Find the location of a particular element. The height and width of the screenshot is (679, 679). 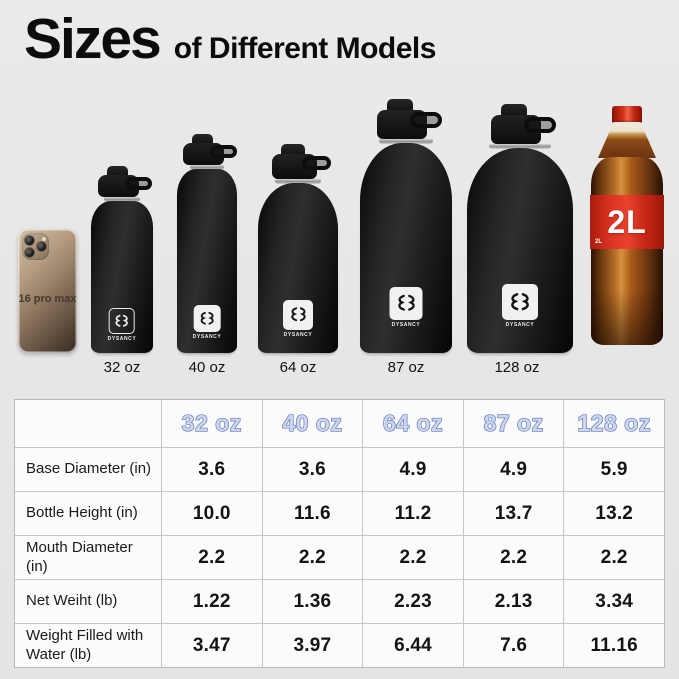

table-cell-value: 10.0 is located at coordinates (212, 513).